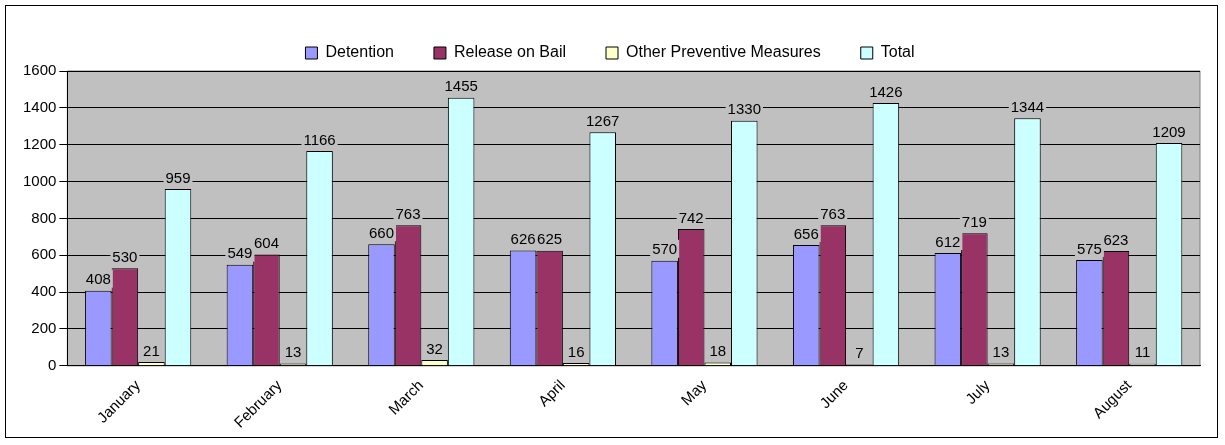 The height and width of the screenshot is (445, 1225). What do you see at coordinates (859, 353) in the screenshot?
I see `data-label: 7` at bounding box center [859, 353].